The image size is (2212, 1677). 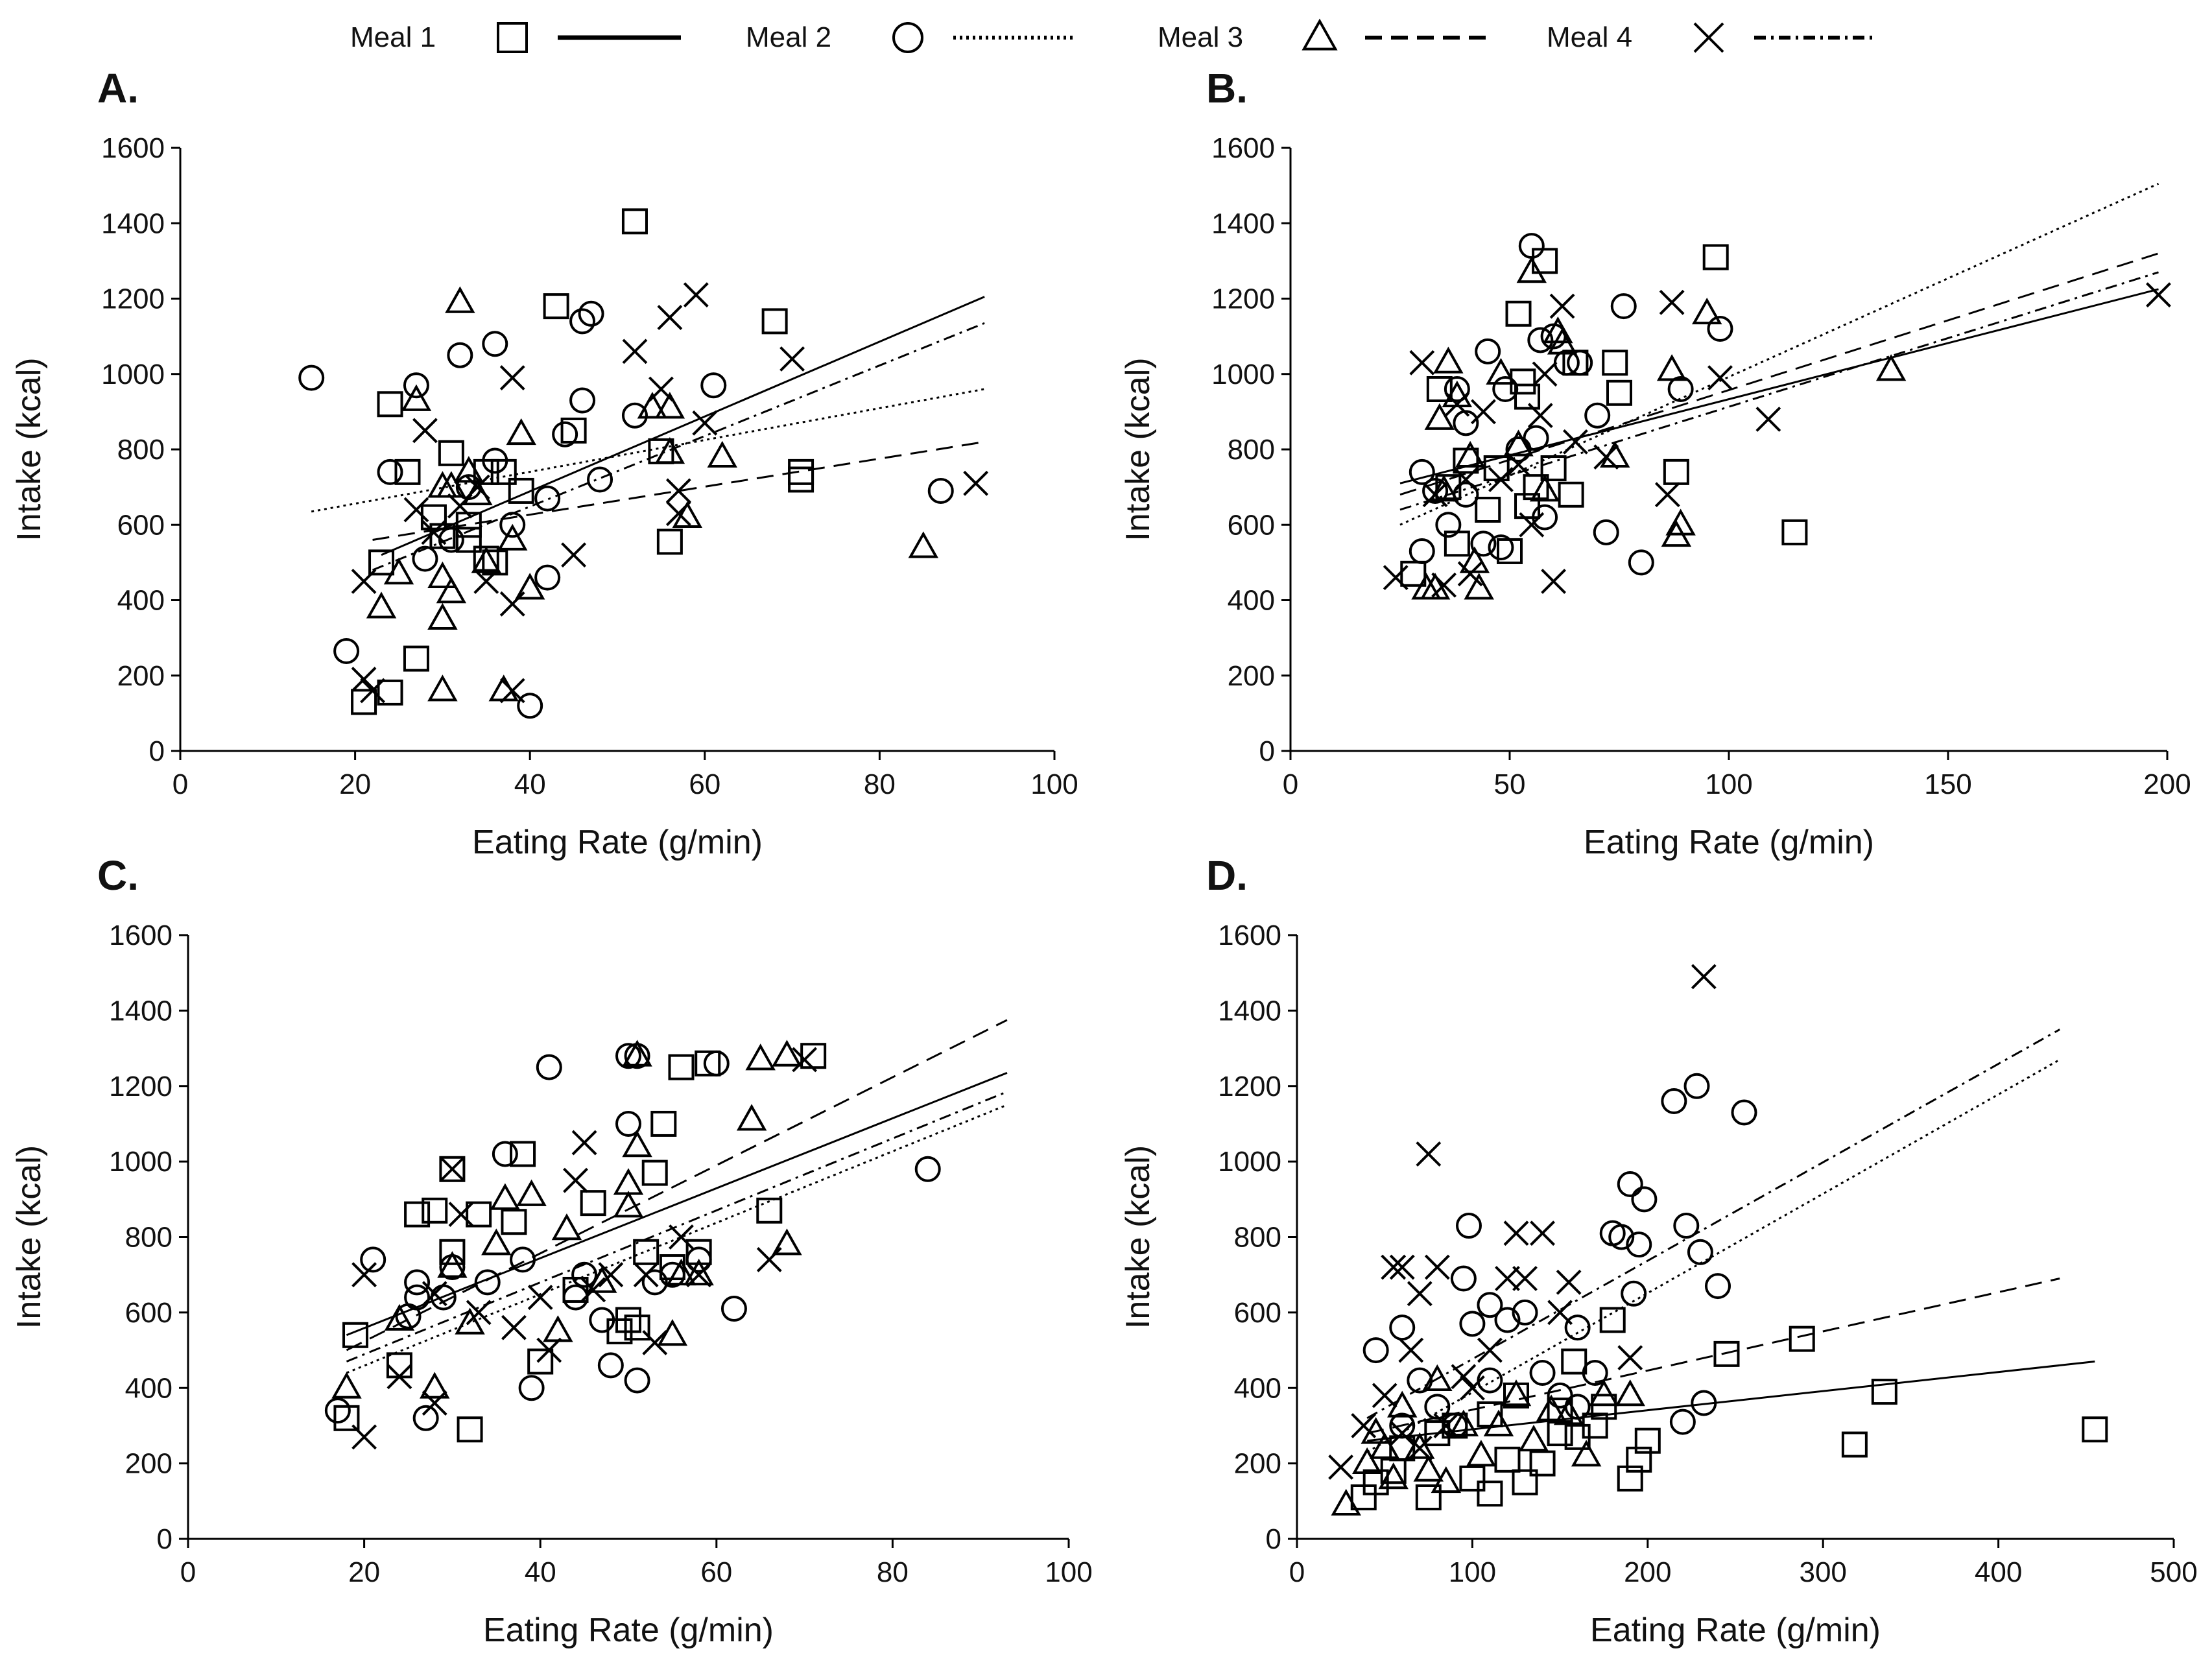 I want to click on y-tick-label: 200, so click(x=141, y=676).